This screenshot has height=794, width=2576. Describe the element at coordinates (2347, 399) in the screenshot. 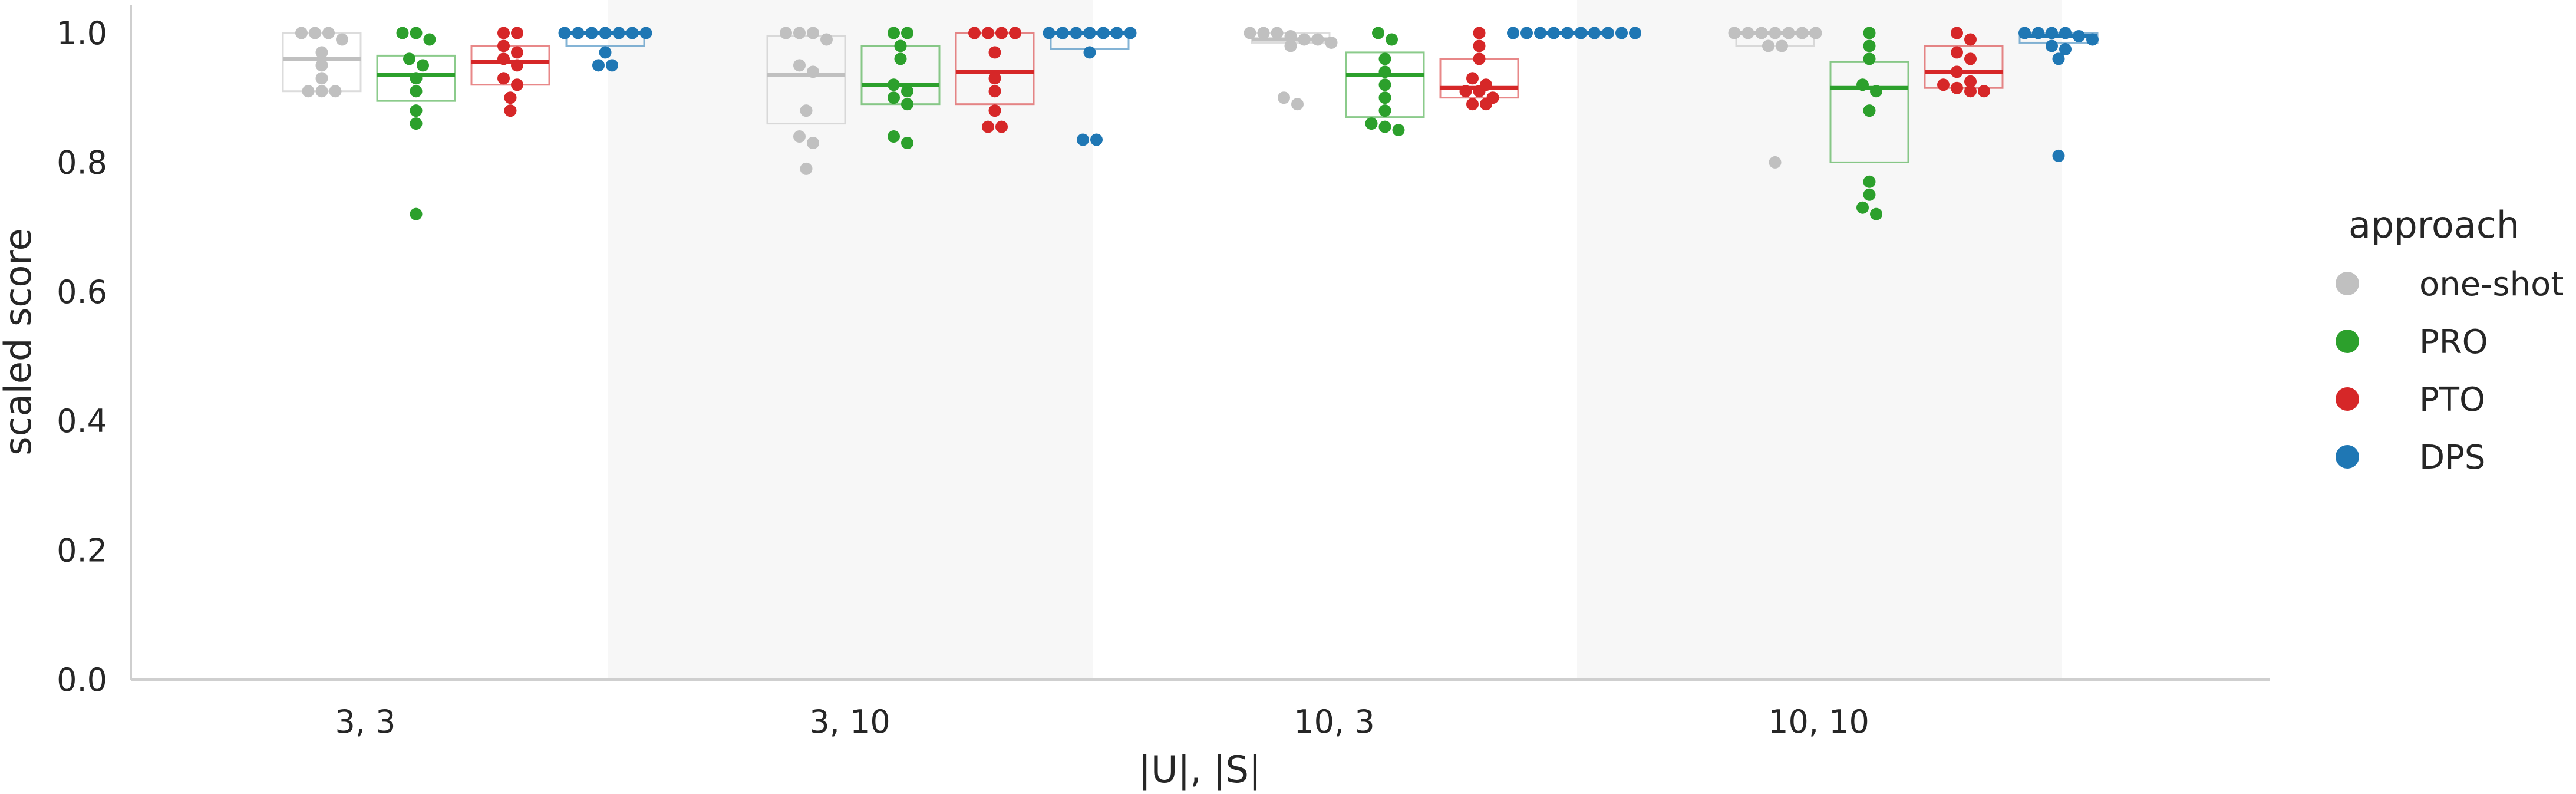

I see `legend-marker-pto` at that location.